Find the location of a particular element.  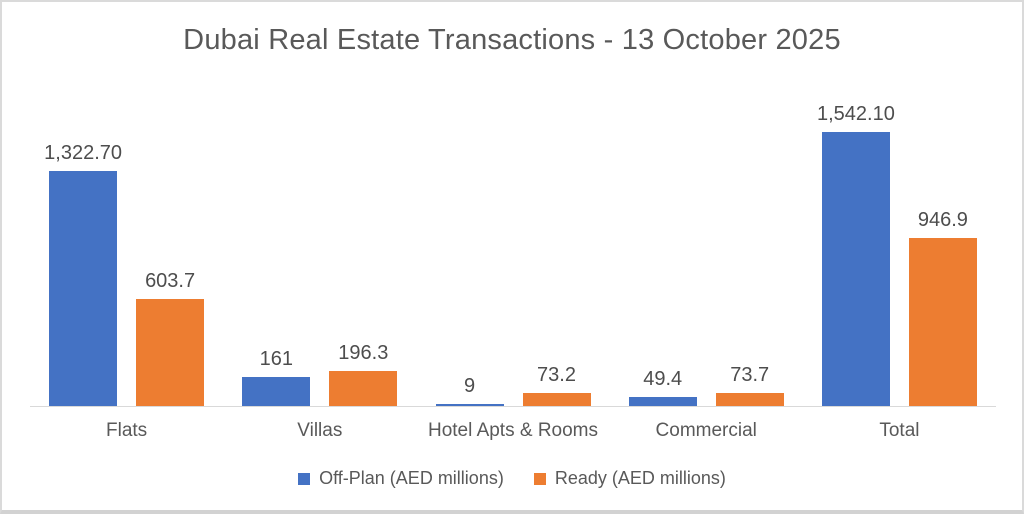

x-axis-label-total: Total is located at coordinates (899, 430).